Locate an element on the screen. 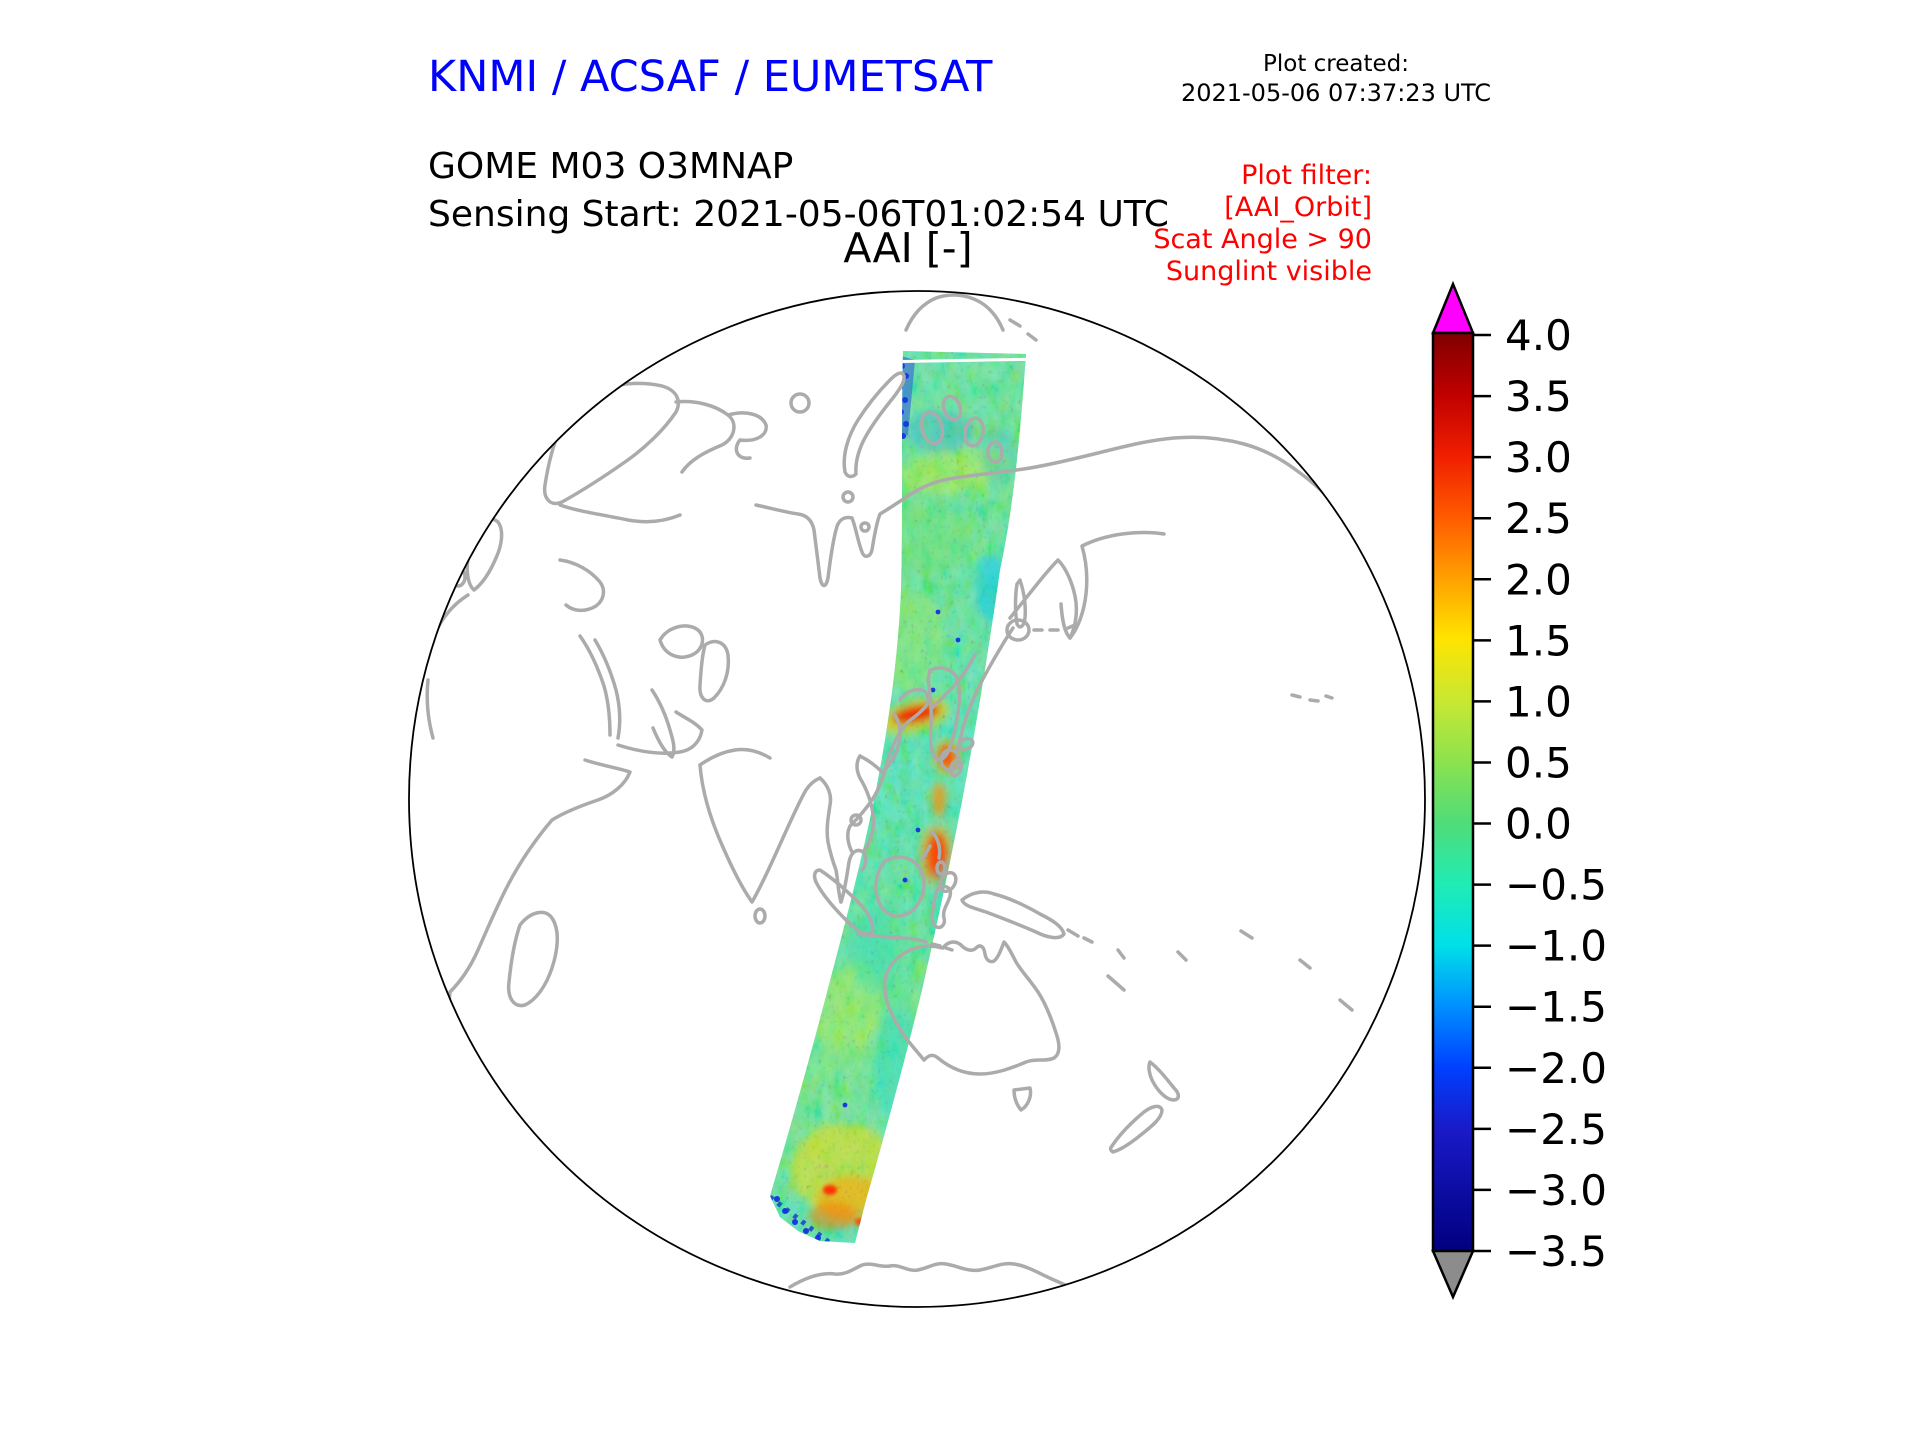 This screenshot has width=1920, height=1440. colorbar-tick-label: −2.0 is located at coordinates (1556, 1068).